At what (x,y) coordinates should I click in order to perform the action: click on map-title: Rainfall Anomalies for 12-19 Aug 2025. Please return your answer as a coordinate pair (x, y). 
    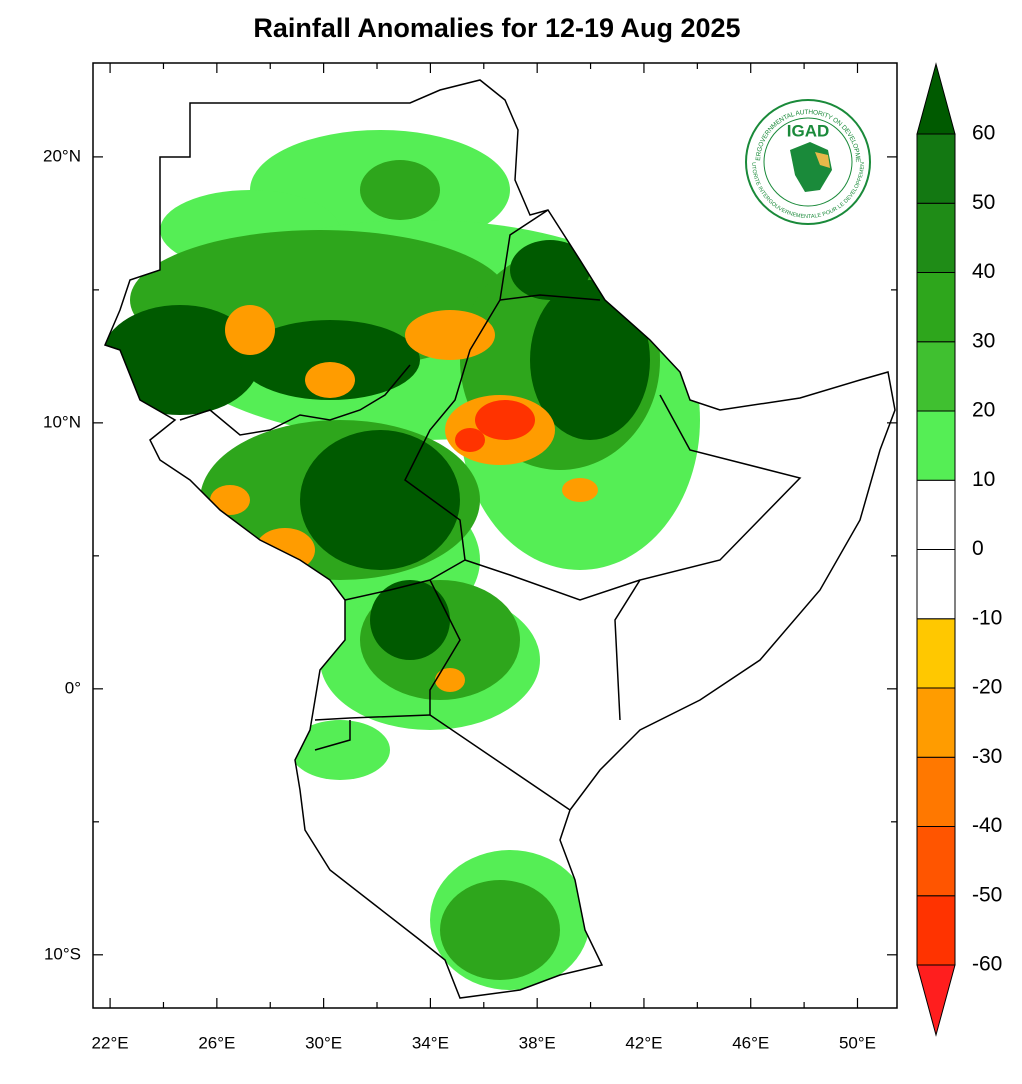
    Looking at the image, I should click on (496, 28).